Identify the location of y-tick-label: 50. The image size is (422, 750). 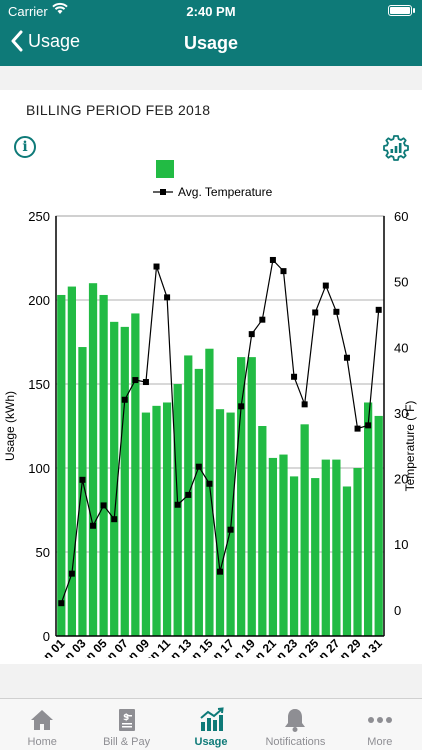
(43, 552).